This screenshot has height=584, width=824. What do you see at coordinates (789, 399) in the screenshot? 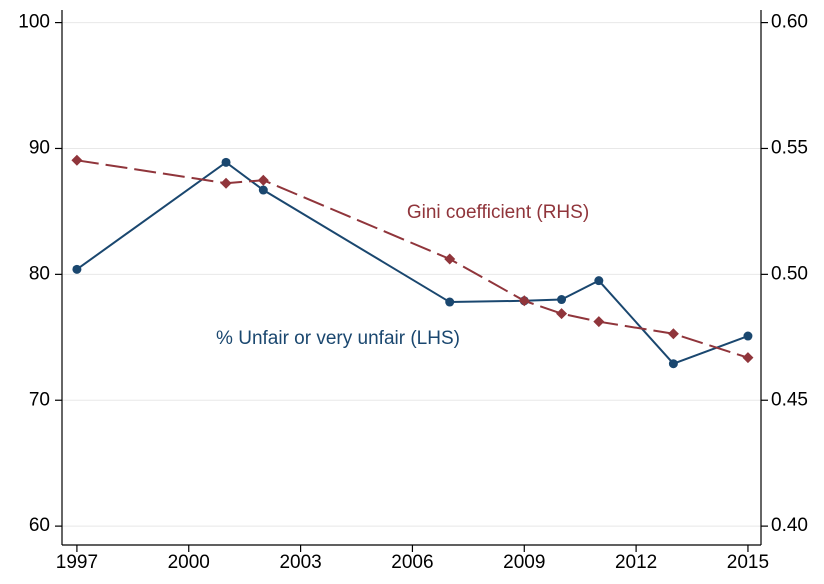
I see `y2-tick-label: 0.45` at bounding box center [789, 399].